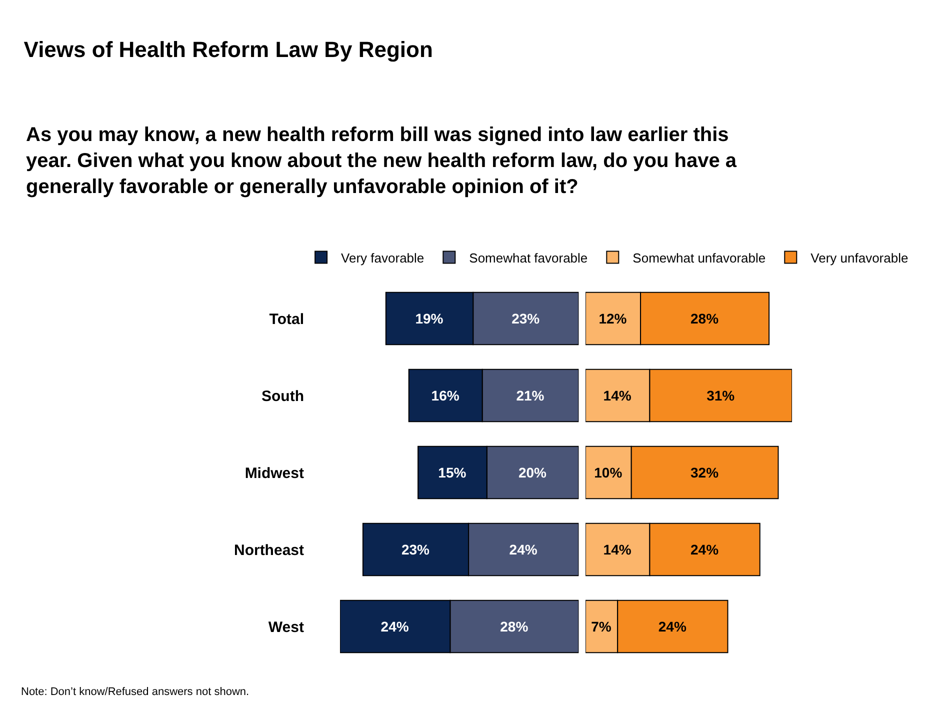 The image size is (952, 701). Describe the element at coordinates (721, 396) in the screenshot. I see `data-label: 31%` at that location.